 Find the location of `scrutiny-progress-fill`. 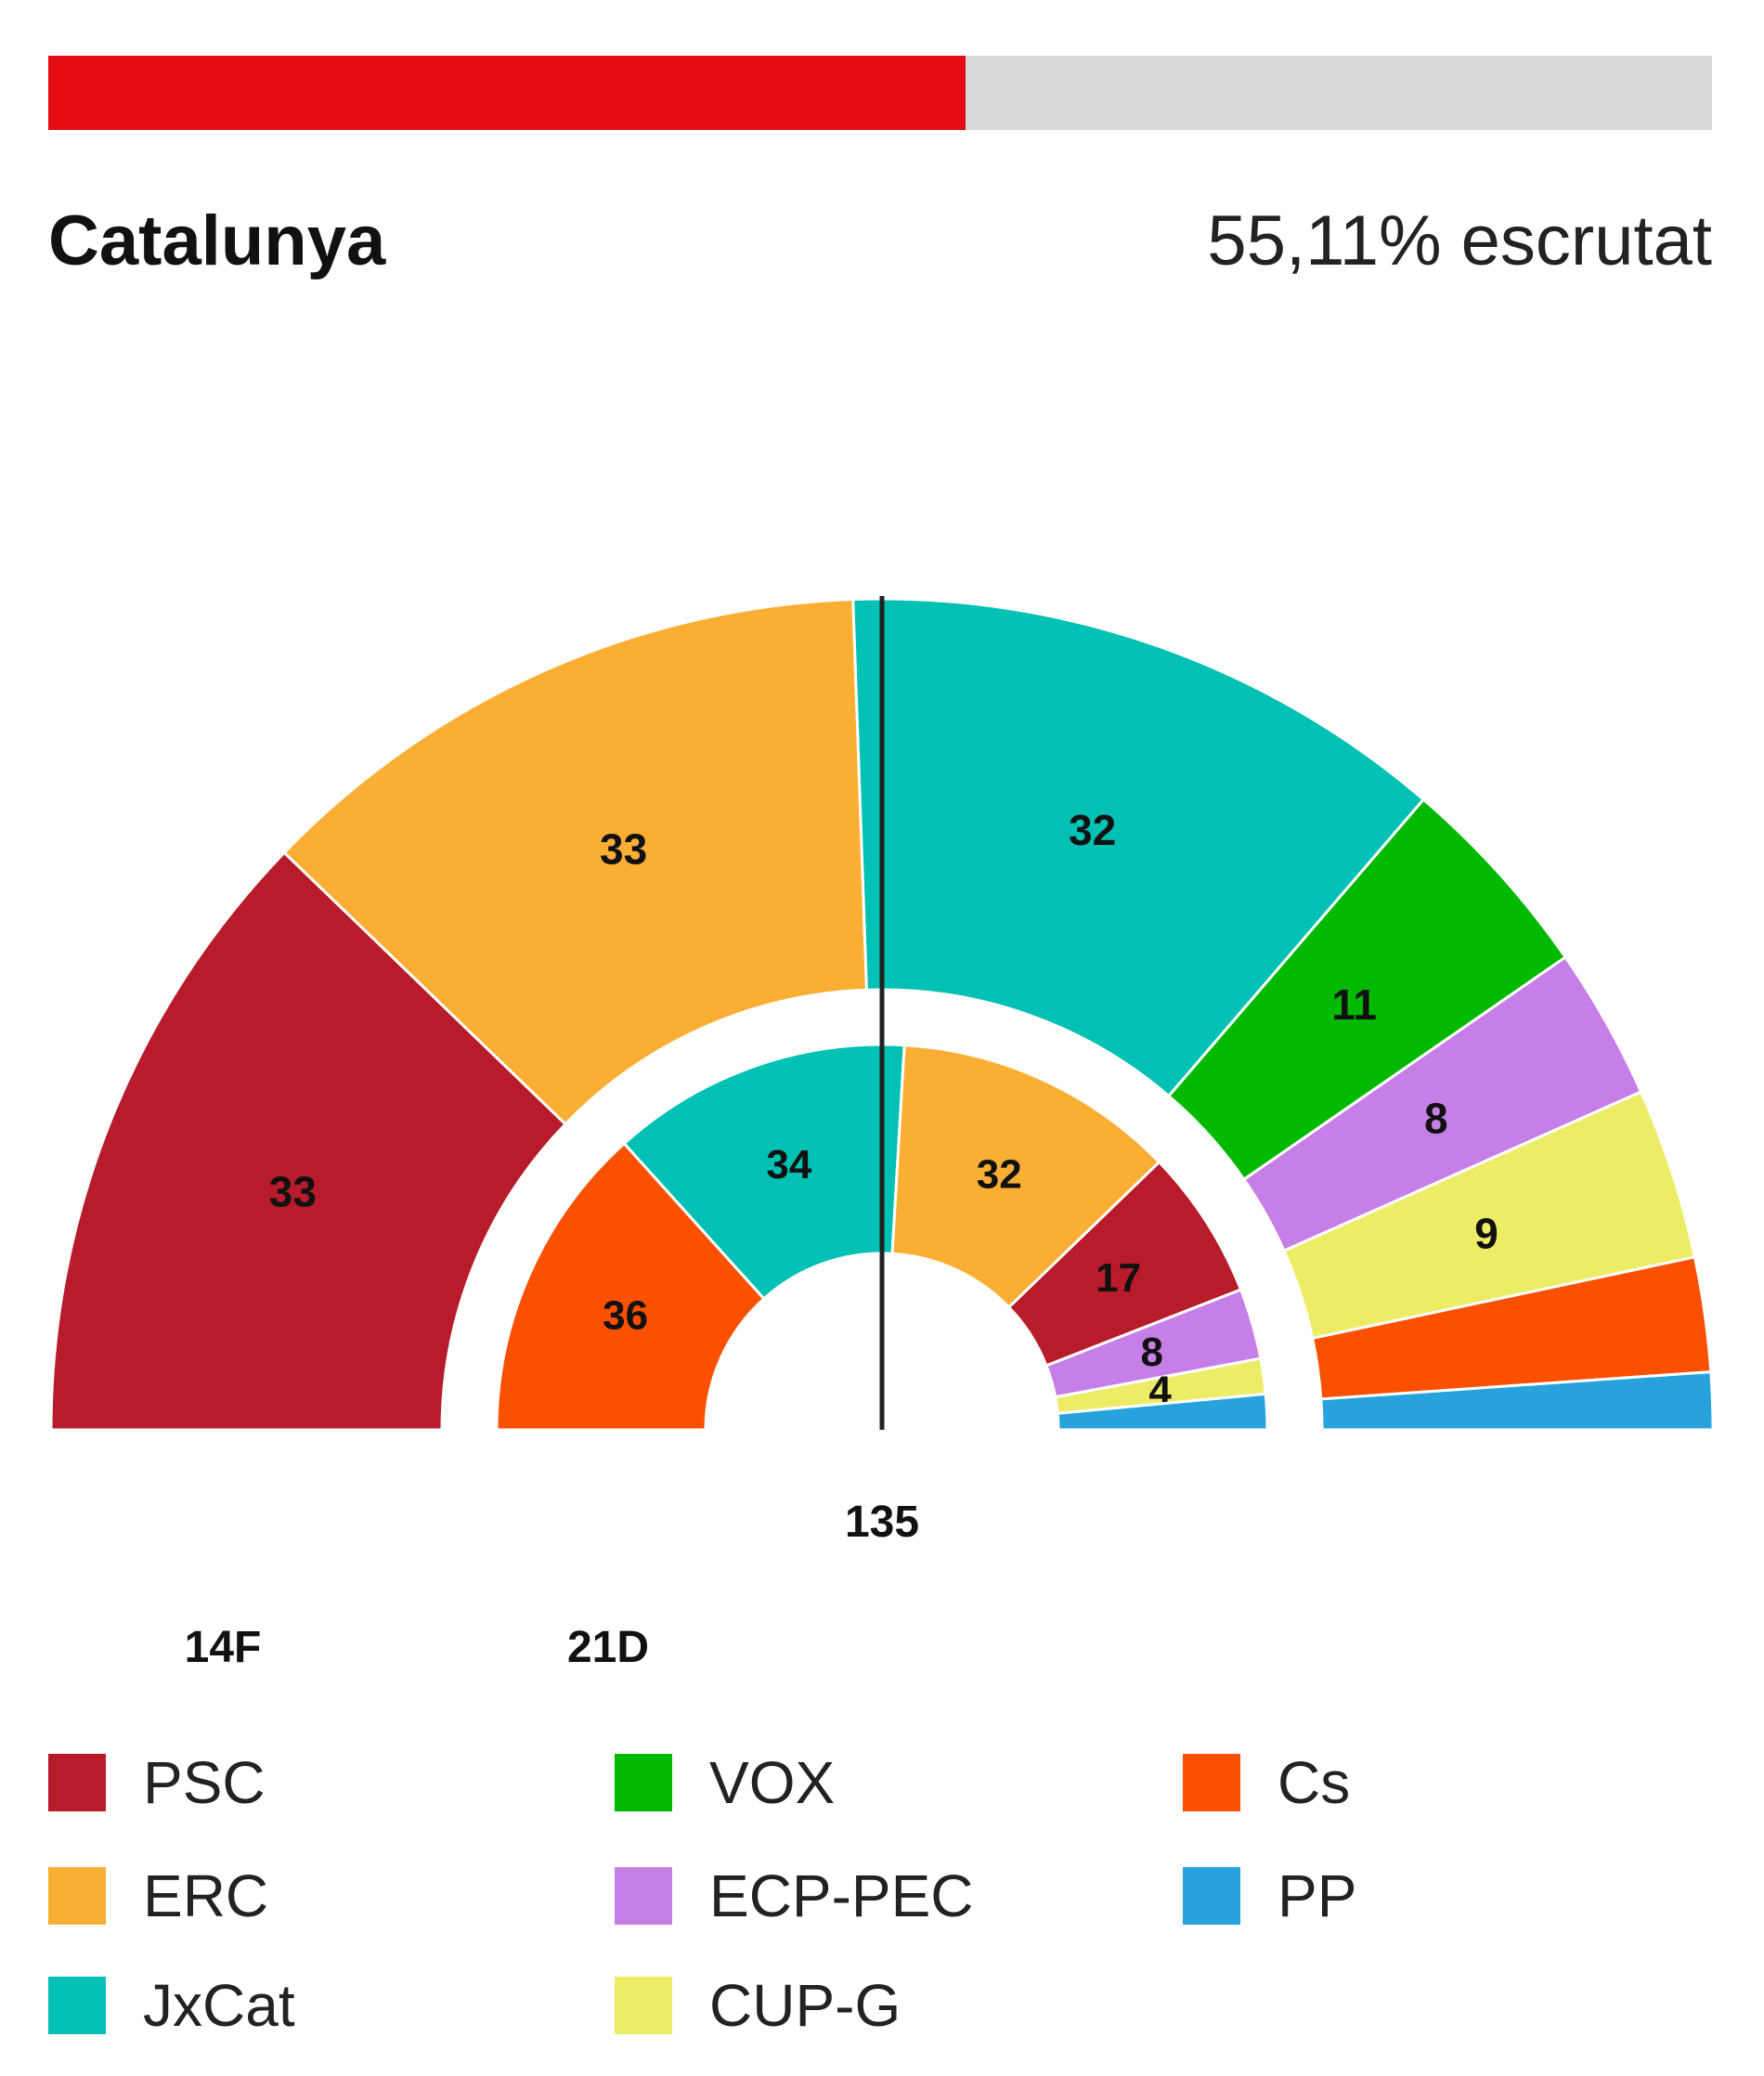

scrutiny-progress-fill is located at coordinates (507, 93).